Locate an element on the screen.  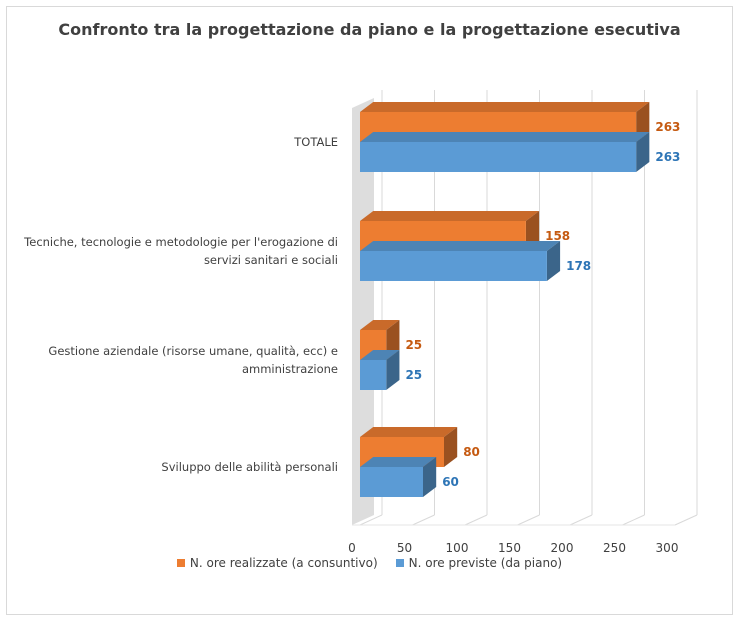
data-label-0-1: 158 is located at coordinates (557, 236).